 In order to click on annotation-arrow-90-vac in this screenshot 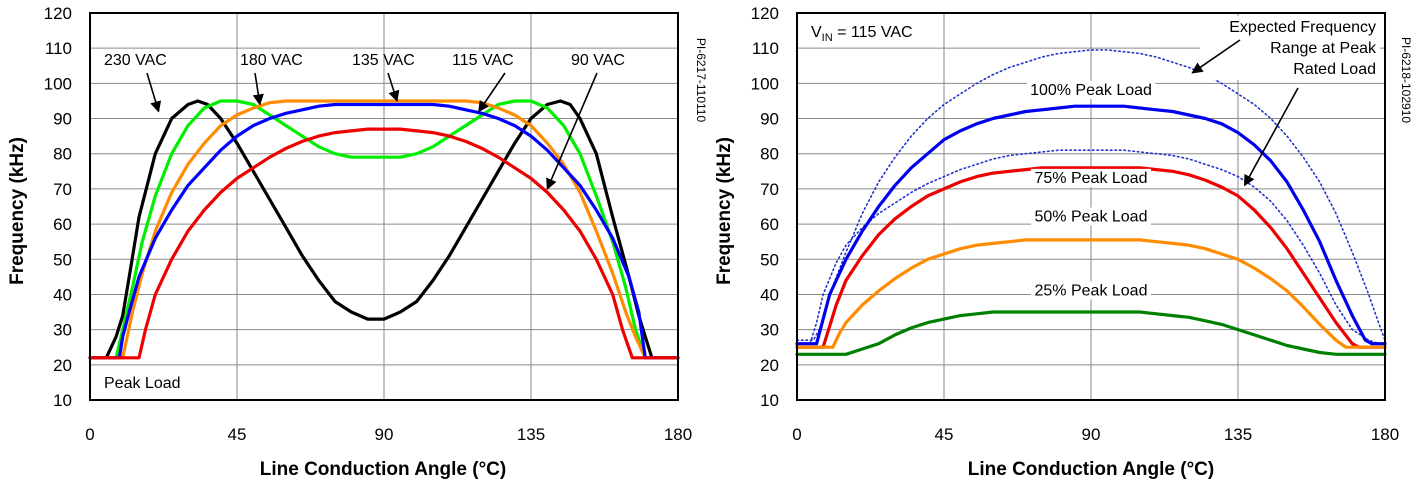, I will do `click(572, 131)`.